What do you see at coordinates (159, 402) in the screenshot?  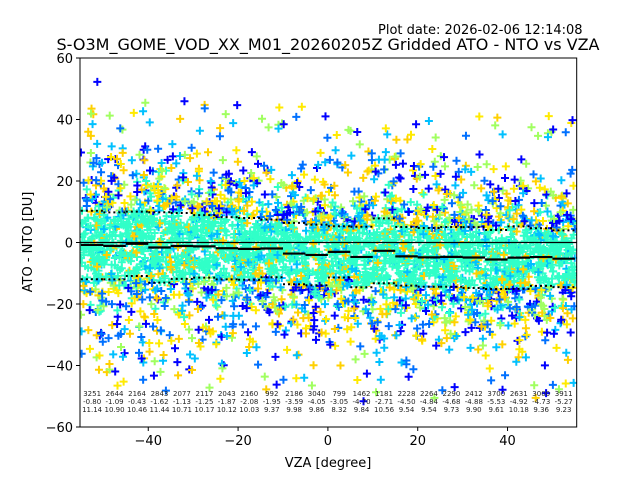 I see `bin-mean-label: -1.62` at bounding box center [159, 402].